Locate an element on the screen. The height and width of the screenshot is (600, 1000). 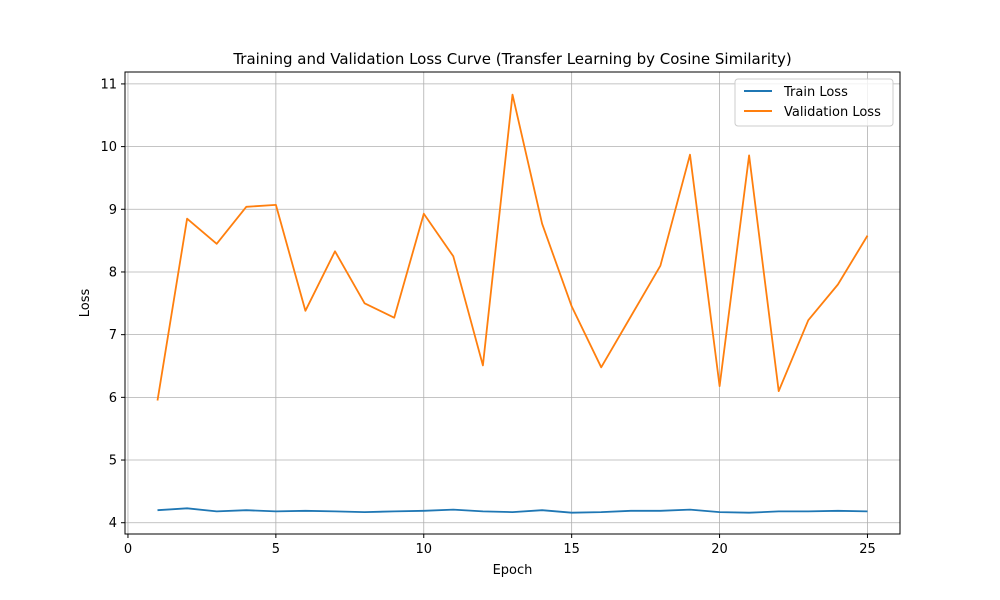
y-tick-label: 6 is located at coordinates (113, 398).